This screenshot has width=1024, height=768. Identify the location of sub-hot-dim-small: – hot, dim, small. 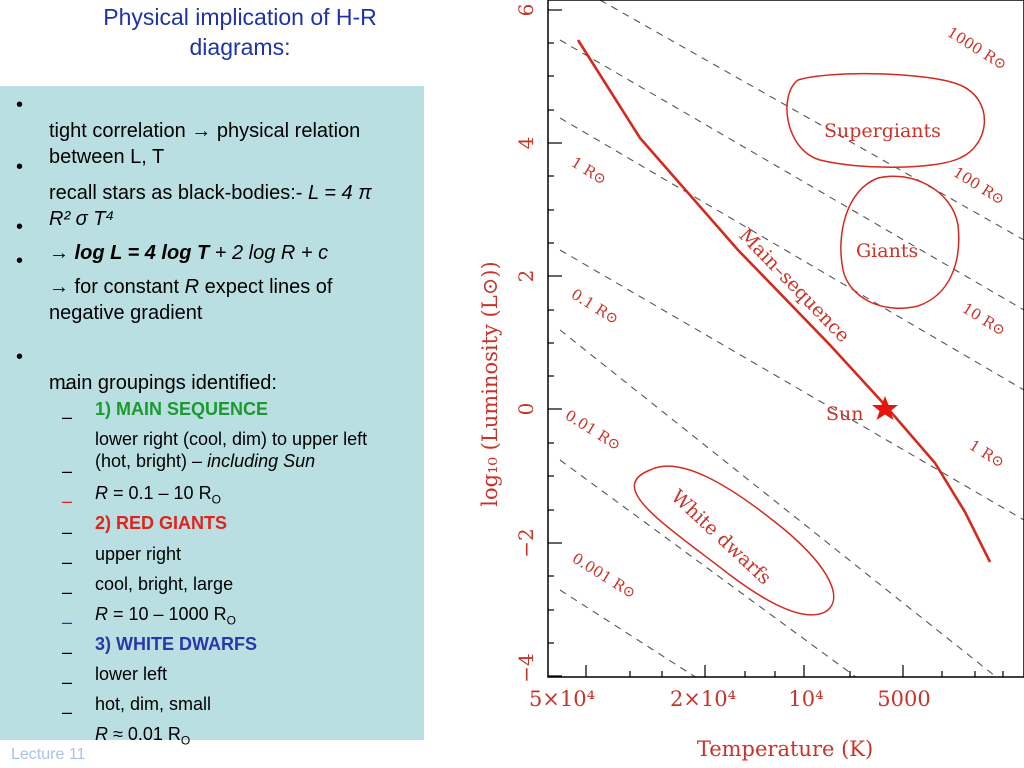
(136, 692).